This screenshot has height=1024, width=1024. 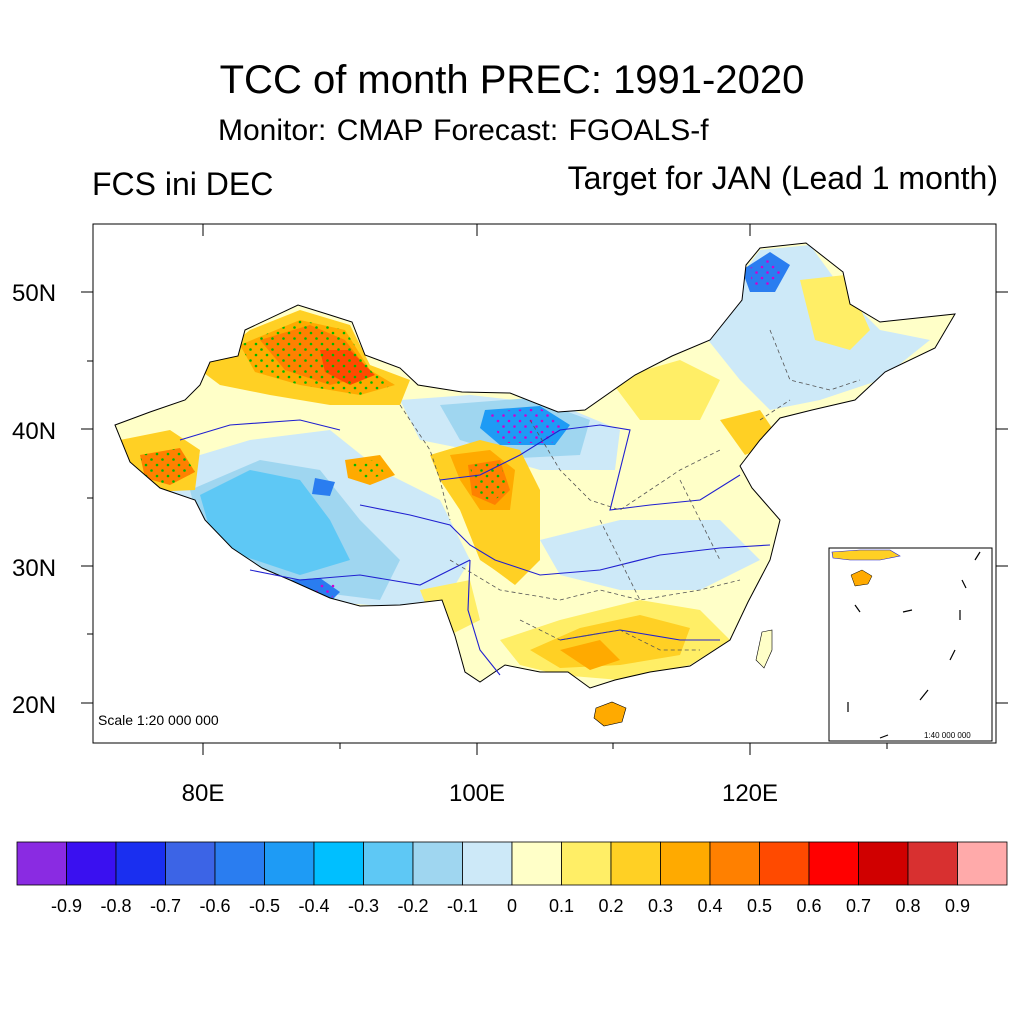 What do you see at coordinates (158, 720) in the screenshot?
I see `scale-label-main: Scale 1:20 000 000` at bounding box center [158, 720].